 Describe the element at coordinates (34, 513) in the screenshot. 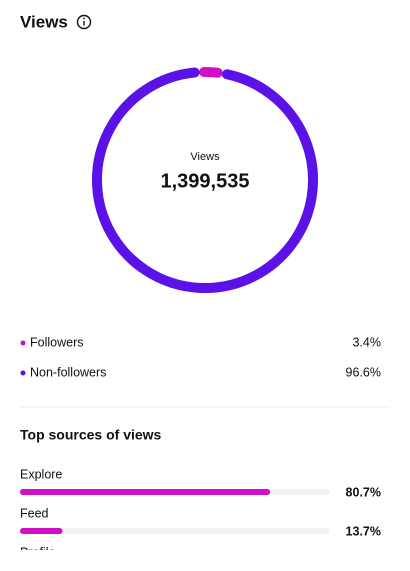

I see `source-label: Feed` at that location.